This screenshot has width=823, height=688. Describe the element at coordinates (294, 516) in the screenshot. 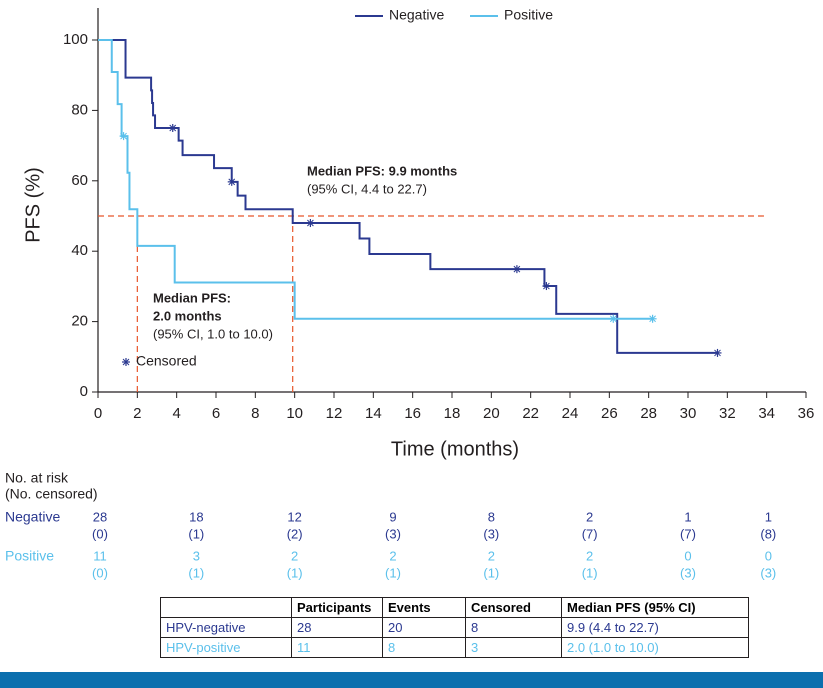

I see `at-risk: 12` at that location.